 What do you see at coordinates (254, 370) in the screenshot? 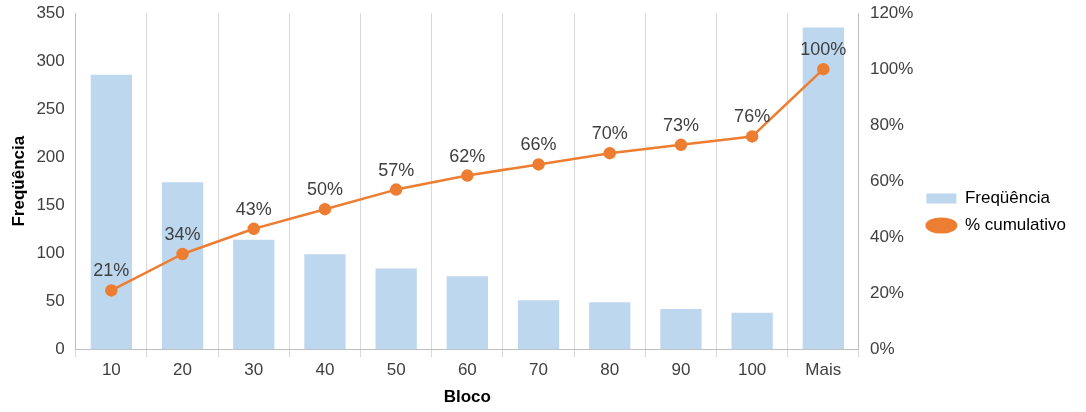
I see `x-tick-label: 30` at bounding box center [254, 370].